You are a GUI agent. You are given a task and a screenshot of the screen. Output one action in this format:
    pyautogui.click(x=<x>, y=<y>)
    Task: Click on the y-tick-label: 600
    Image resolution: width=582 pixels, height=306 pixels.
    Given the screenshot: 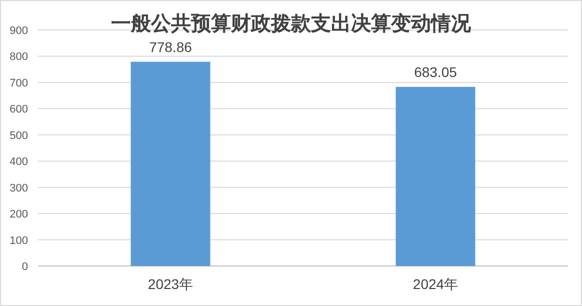 What is the action you would take?
    pyautogui.click(x=19, y=110)
    